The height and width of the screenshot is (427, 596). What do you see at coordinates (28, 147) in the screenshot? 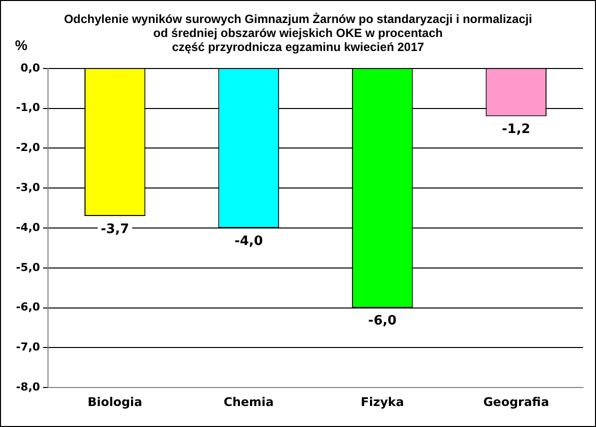
I see `y-tick-label: -2,0` at bounding box center [28, 147].